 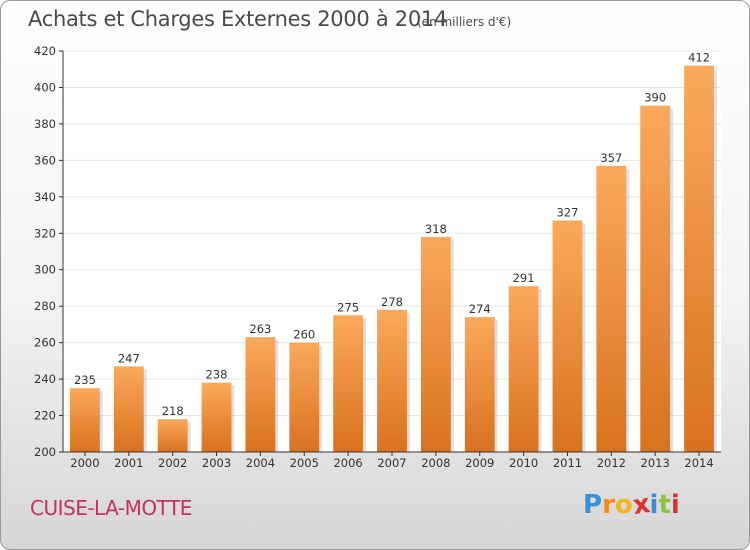 I want to click on x-tick-label: 2010, so click(x=523, y=463).